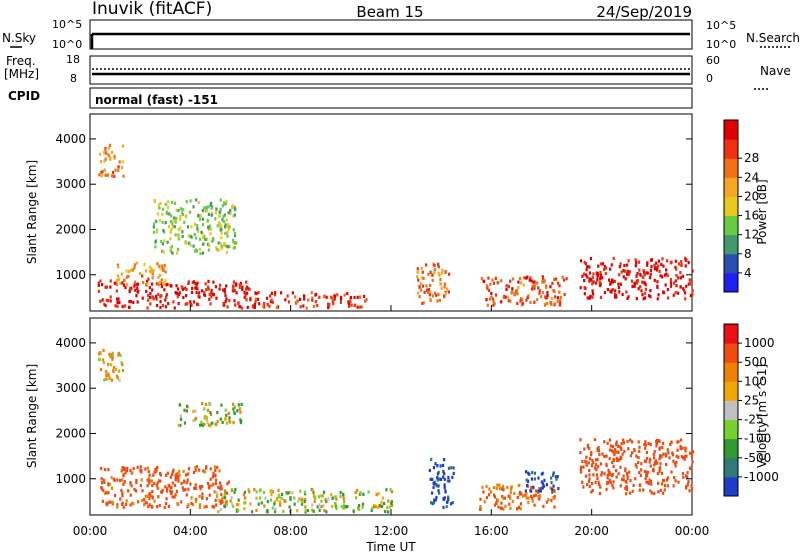 The width and height of the screenshot is (800, 554). Describe the element at coordinates (152, 9) in the screenshot. I see `station-title: Inuvik (fitACF)` at that location.